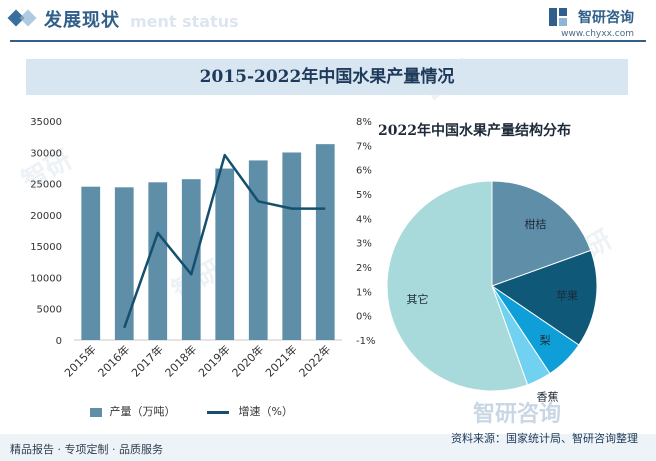  Describe the element at coordinates (364, 292) in the screenshot. I see `y2-tick-label: 1%` at that location.